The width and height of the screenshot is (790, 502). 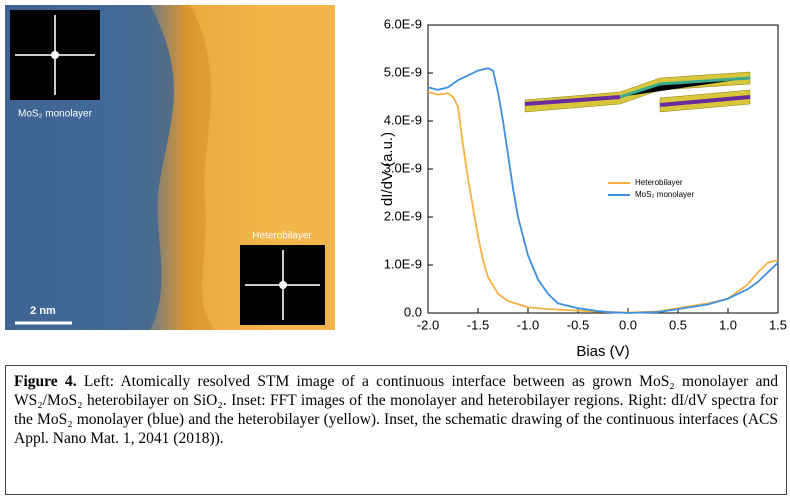 I want to click on x-axis-label: Bias (V), so click(x=602, y=351).